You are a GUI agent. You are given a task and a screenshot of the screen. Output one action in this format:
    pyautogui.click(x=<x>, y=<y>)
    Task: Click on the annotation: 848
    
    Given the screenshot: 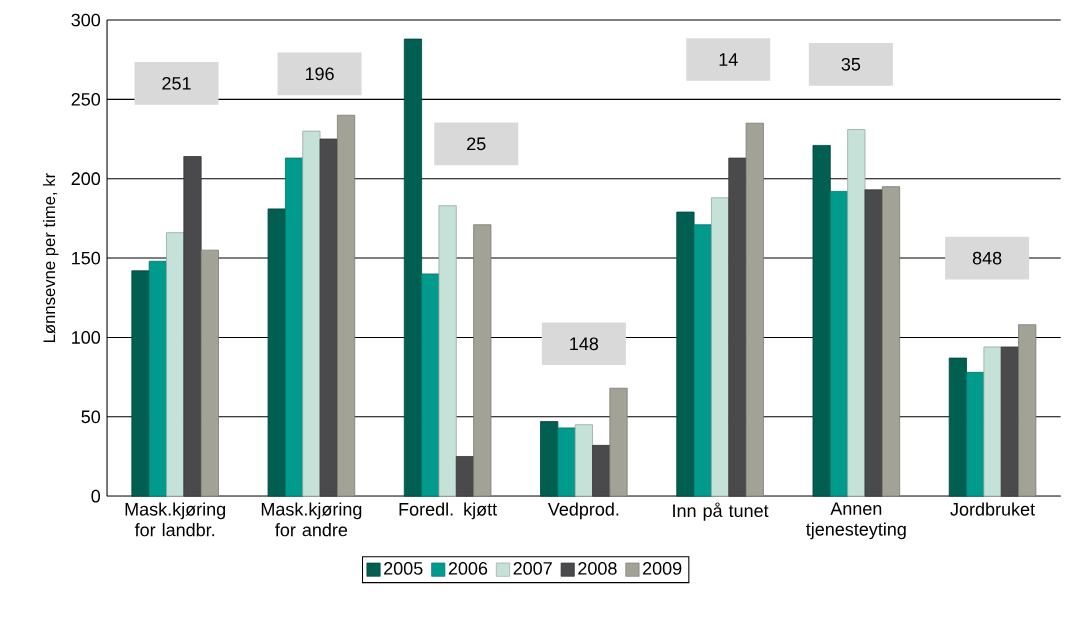 What is the action you would take?
    pyautogui.click(x=987, y=258)
    